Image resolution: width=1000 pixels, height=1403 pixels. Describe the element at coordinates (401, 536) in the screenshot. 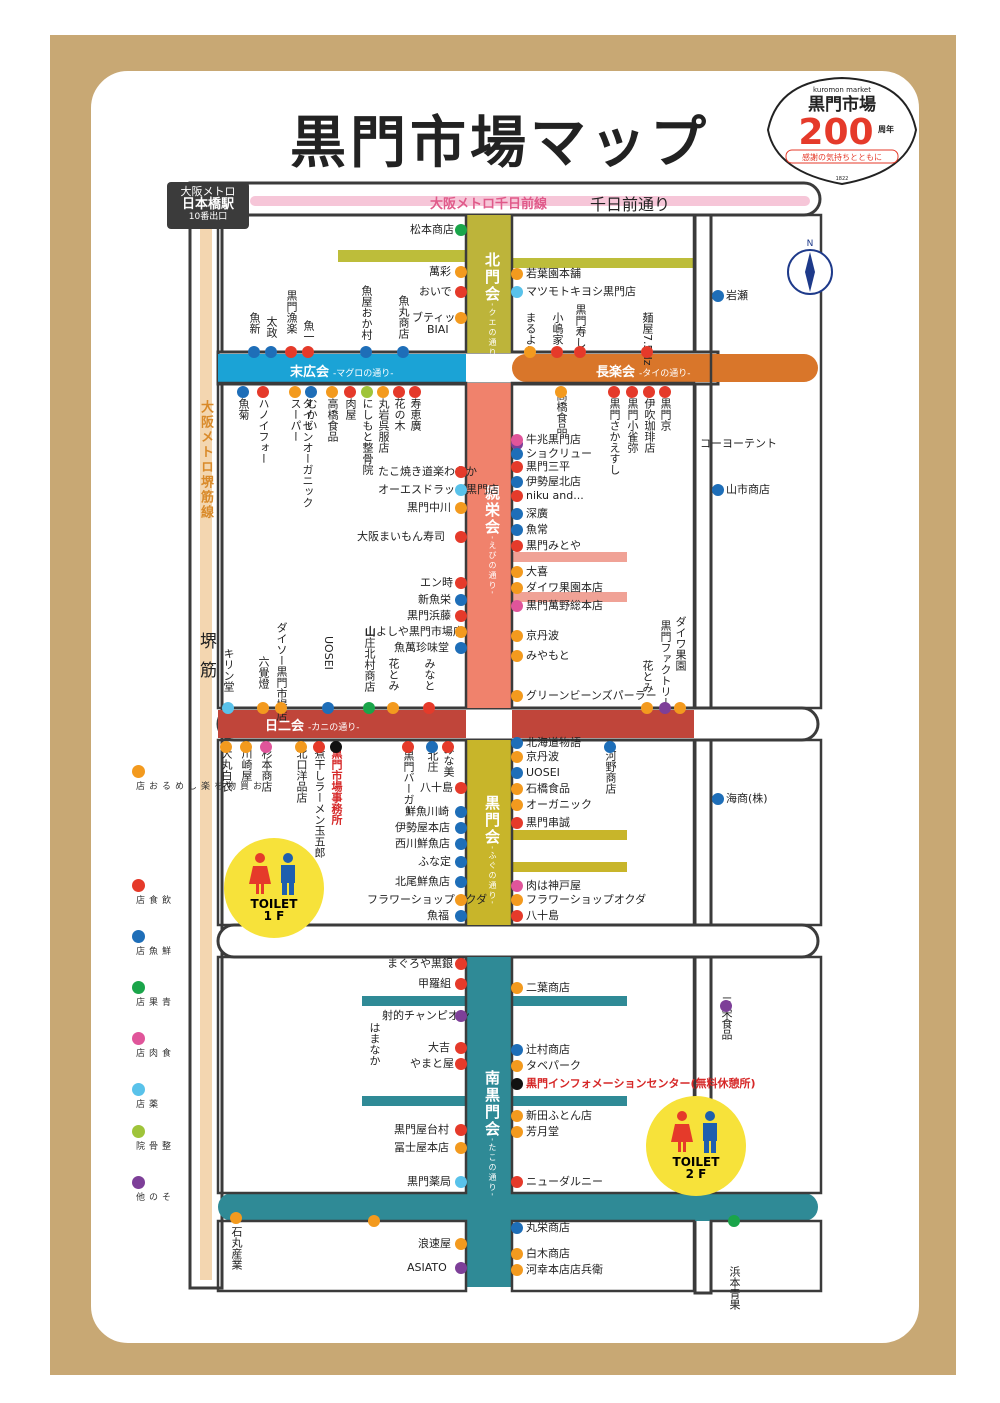

I see `shop-label: 大阪まいもん寿司` at that location.